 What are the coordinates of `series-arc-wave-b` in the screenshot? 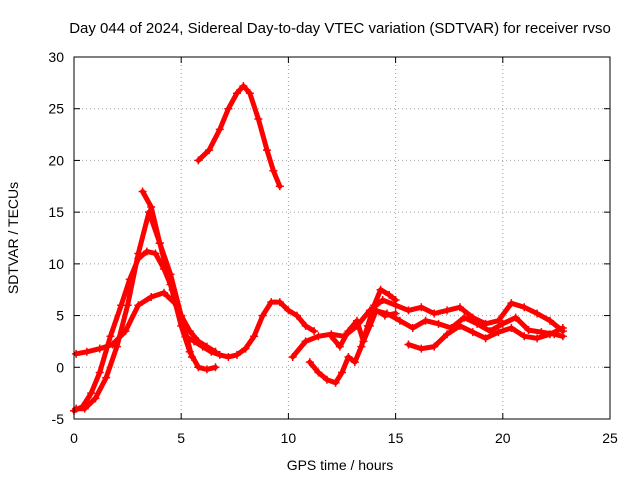 It's located at (468, 323).